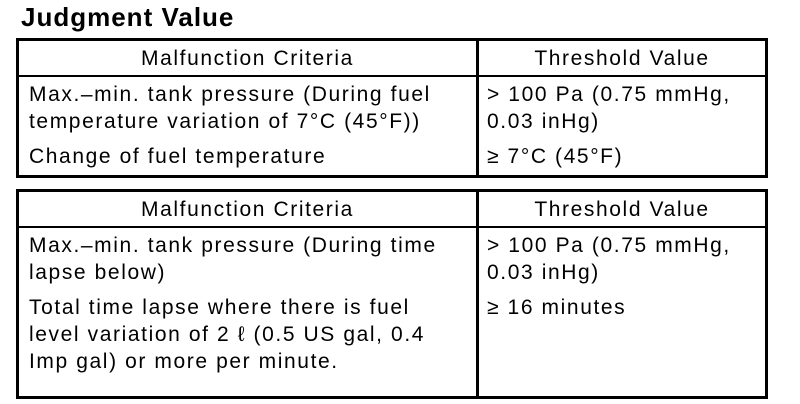 This screenshot has height=404, width=800. What do you see at coordinates (555, 156) in the screenshot?
I see `threshold-value-cell: ≥ 7°C (45°F)` at bounding box center [555, 156].